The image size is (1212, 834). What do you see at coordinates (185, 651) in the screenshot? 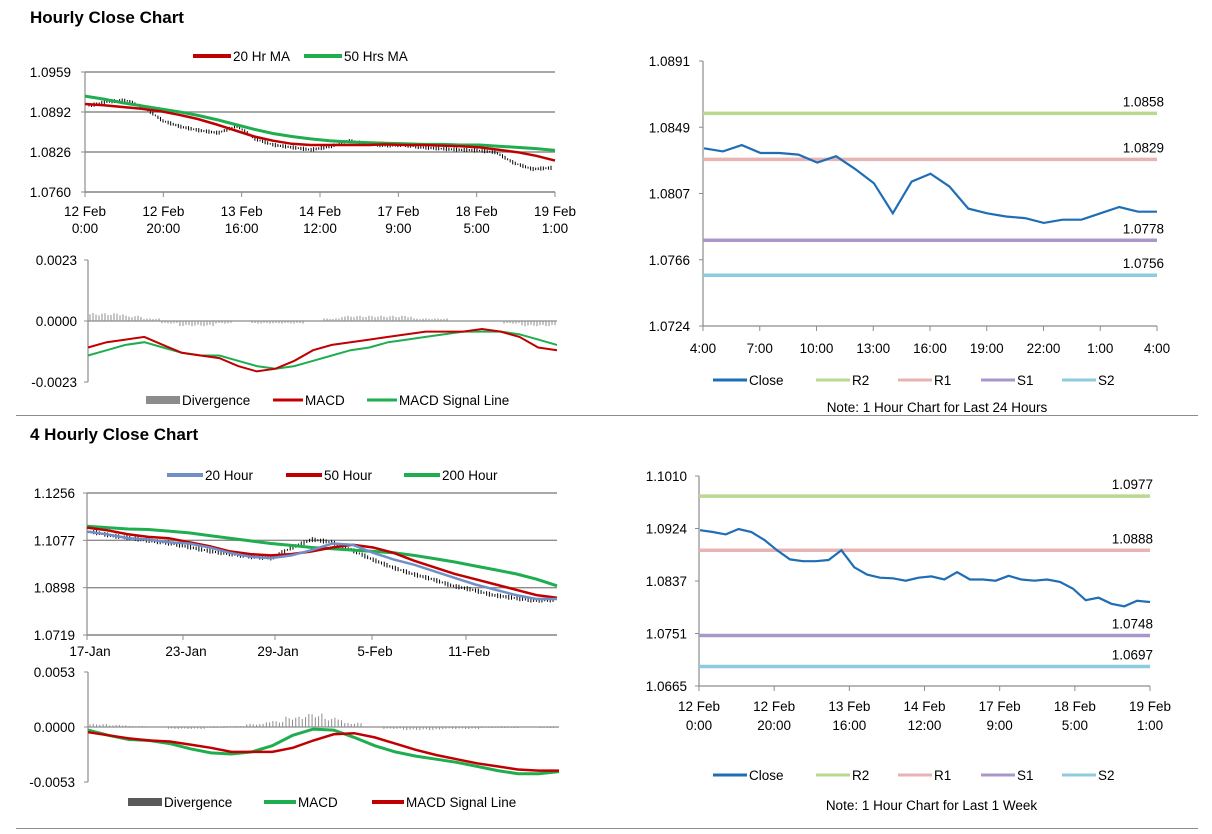
I see `x-tick-label: 23-Jan` at bounding box center [185, 651].